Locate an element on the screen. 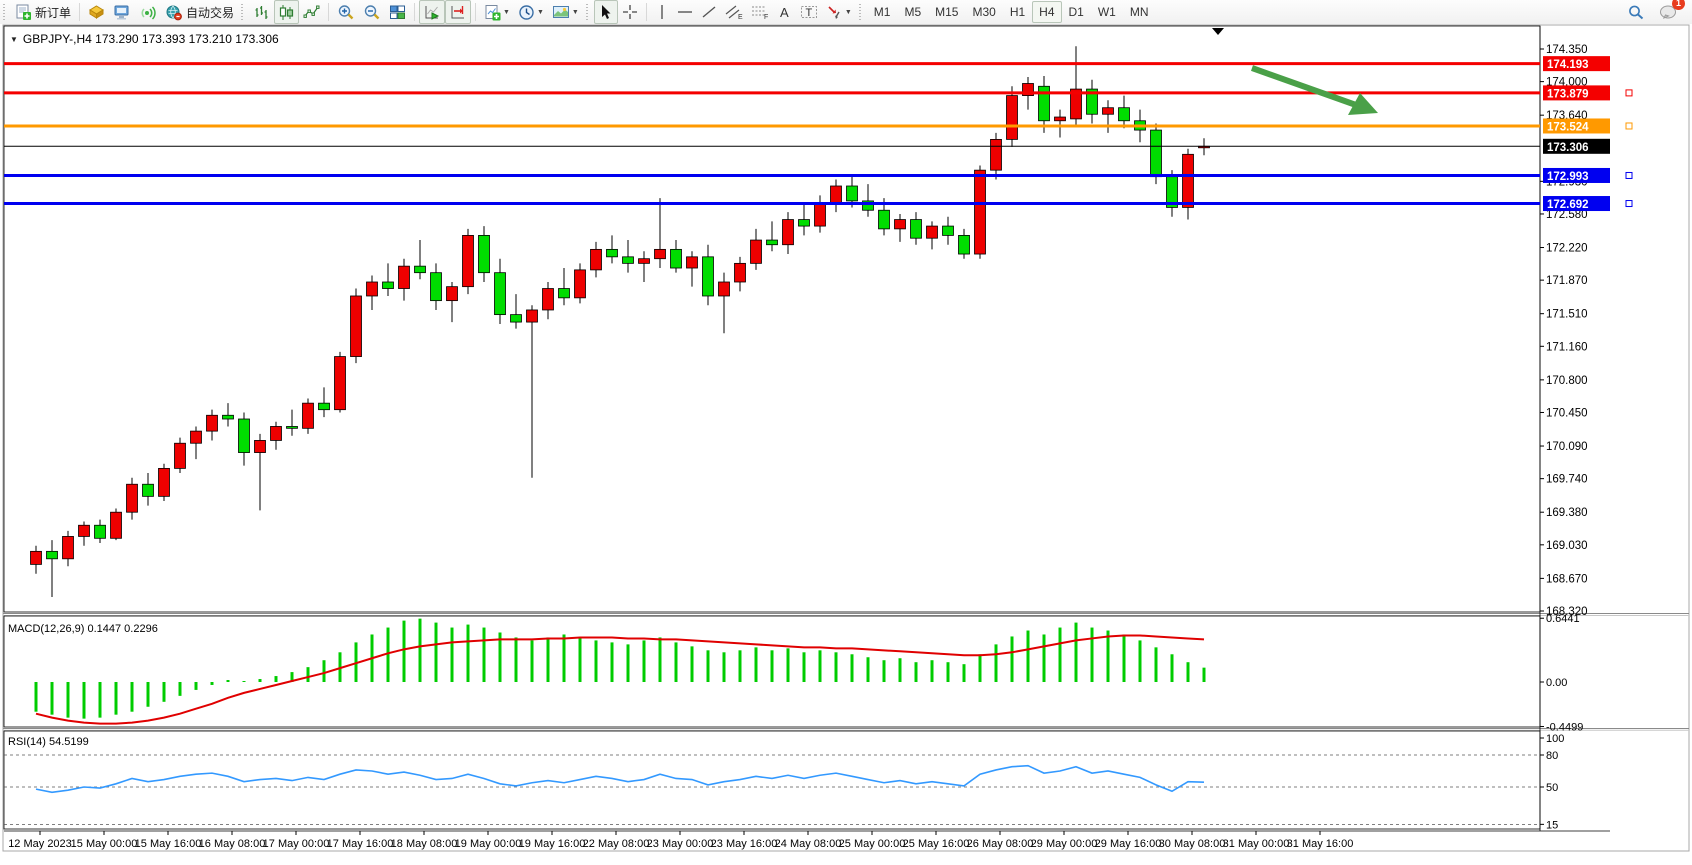  market-button is located at coordinates (96, 12).